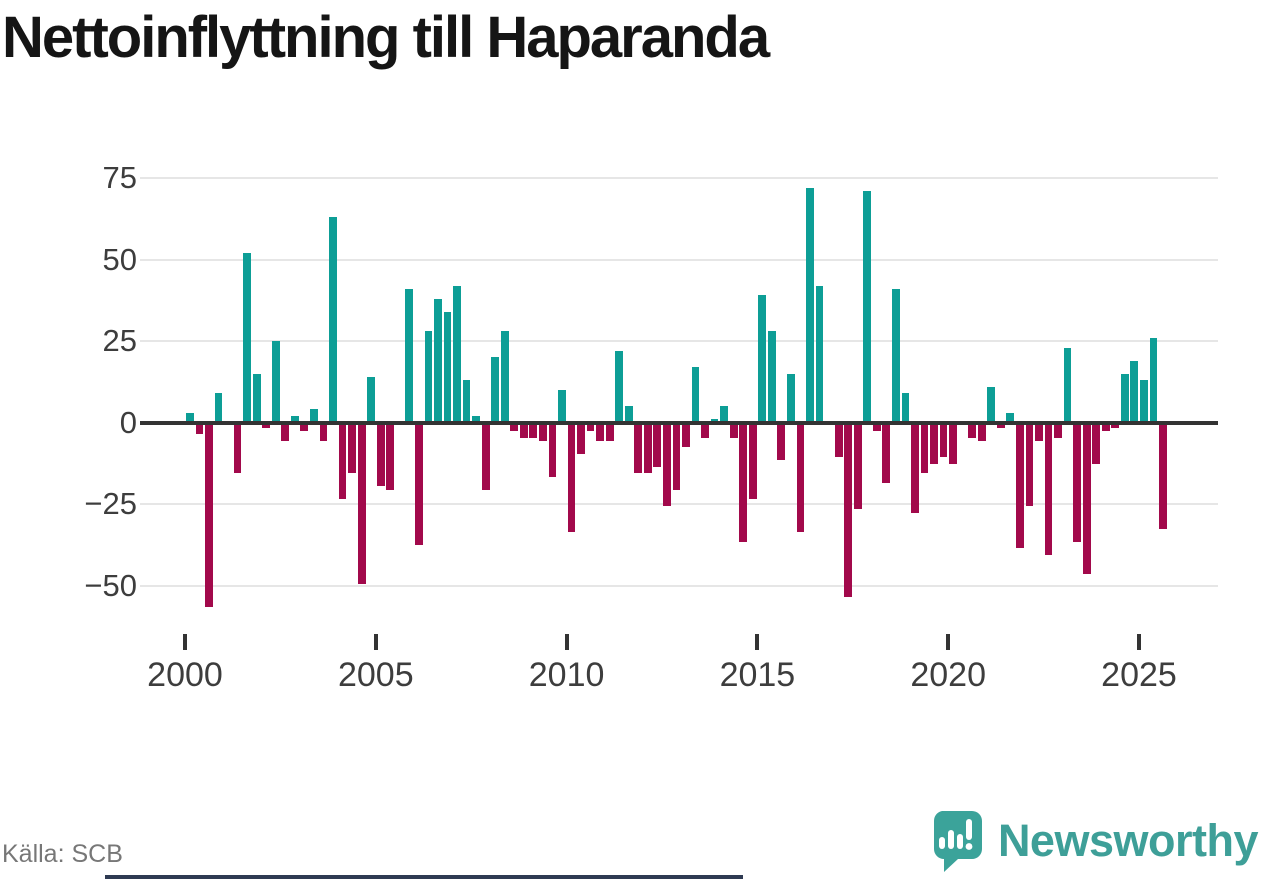  I want to click on x-axis-year-label: 2025, so click(1139, 675).